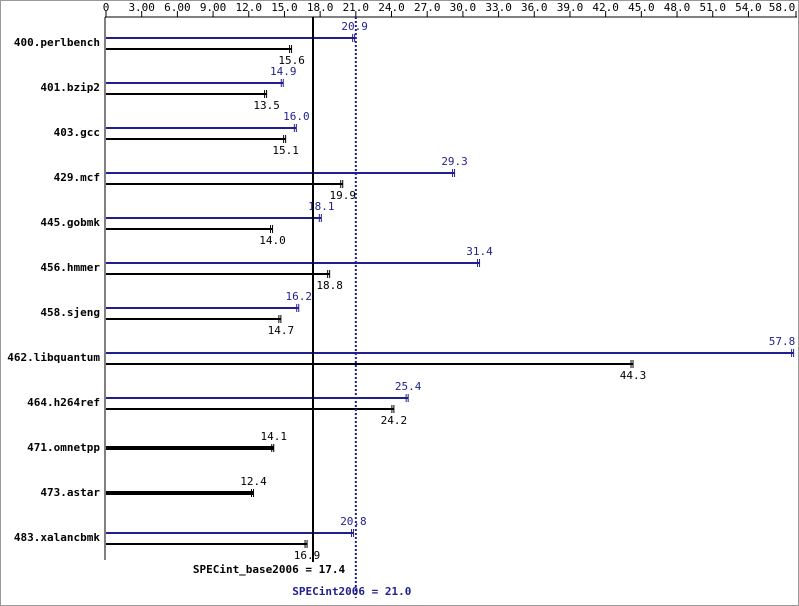 The height and width of the screenshot is (606, 799). What do you see at coordinates (353, 521) in the screenshot?
I see `value-label: 20.8` at bounding box center [353, 521].